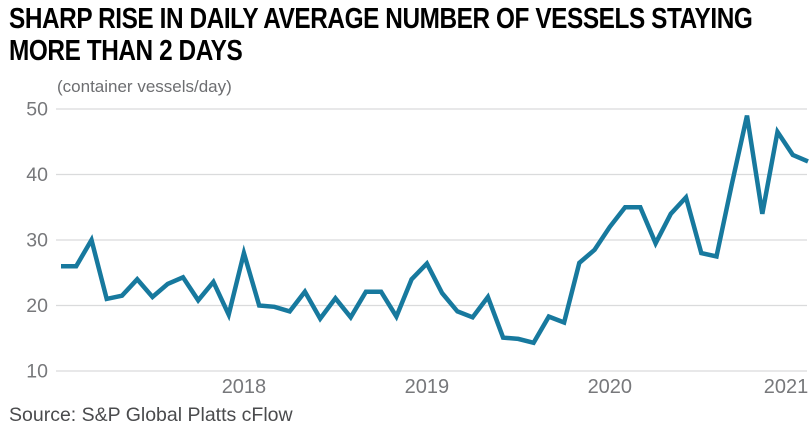  I want to click on x-axis-tick-label: 2021, so click(786, 387).